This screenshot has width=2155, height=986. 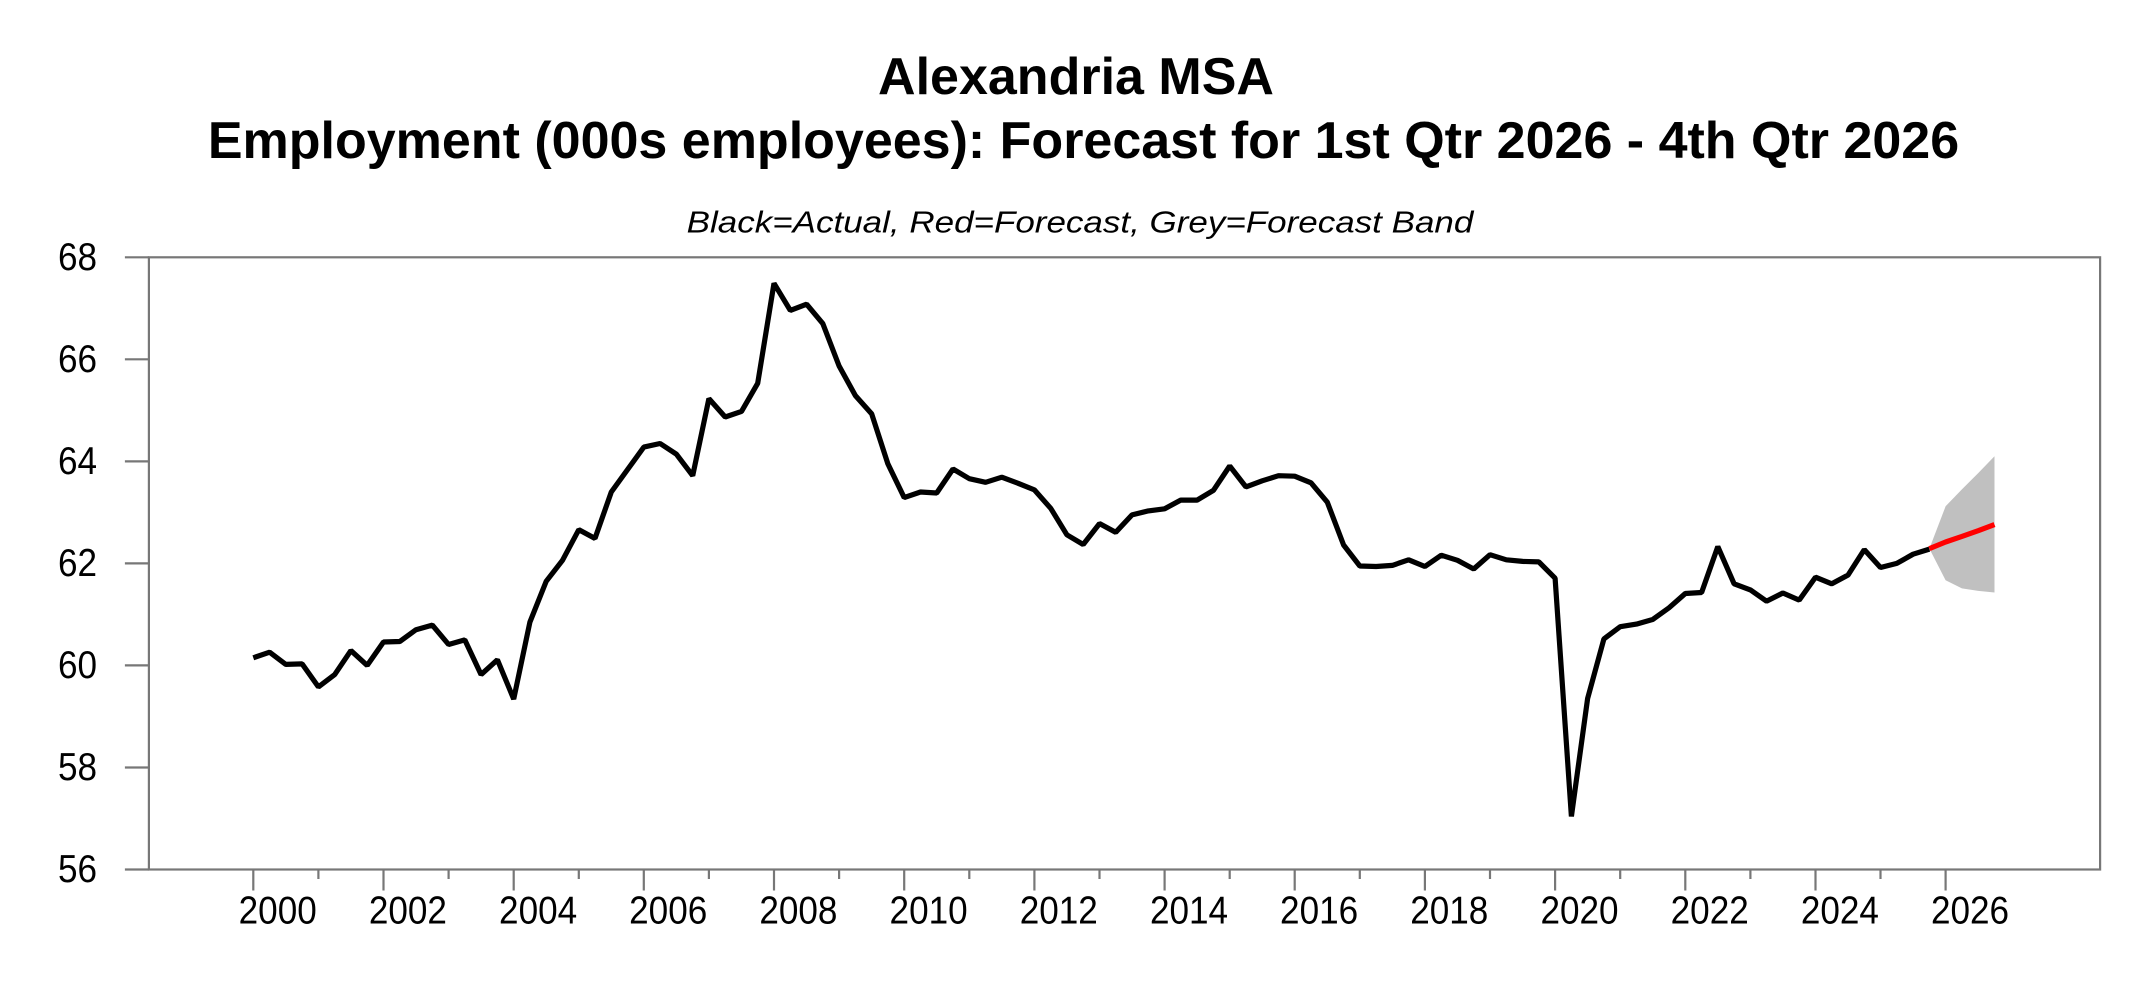 I want to click on svg-text: 58, so click(x=77, y=766).